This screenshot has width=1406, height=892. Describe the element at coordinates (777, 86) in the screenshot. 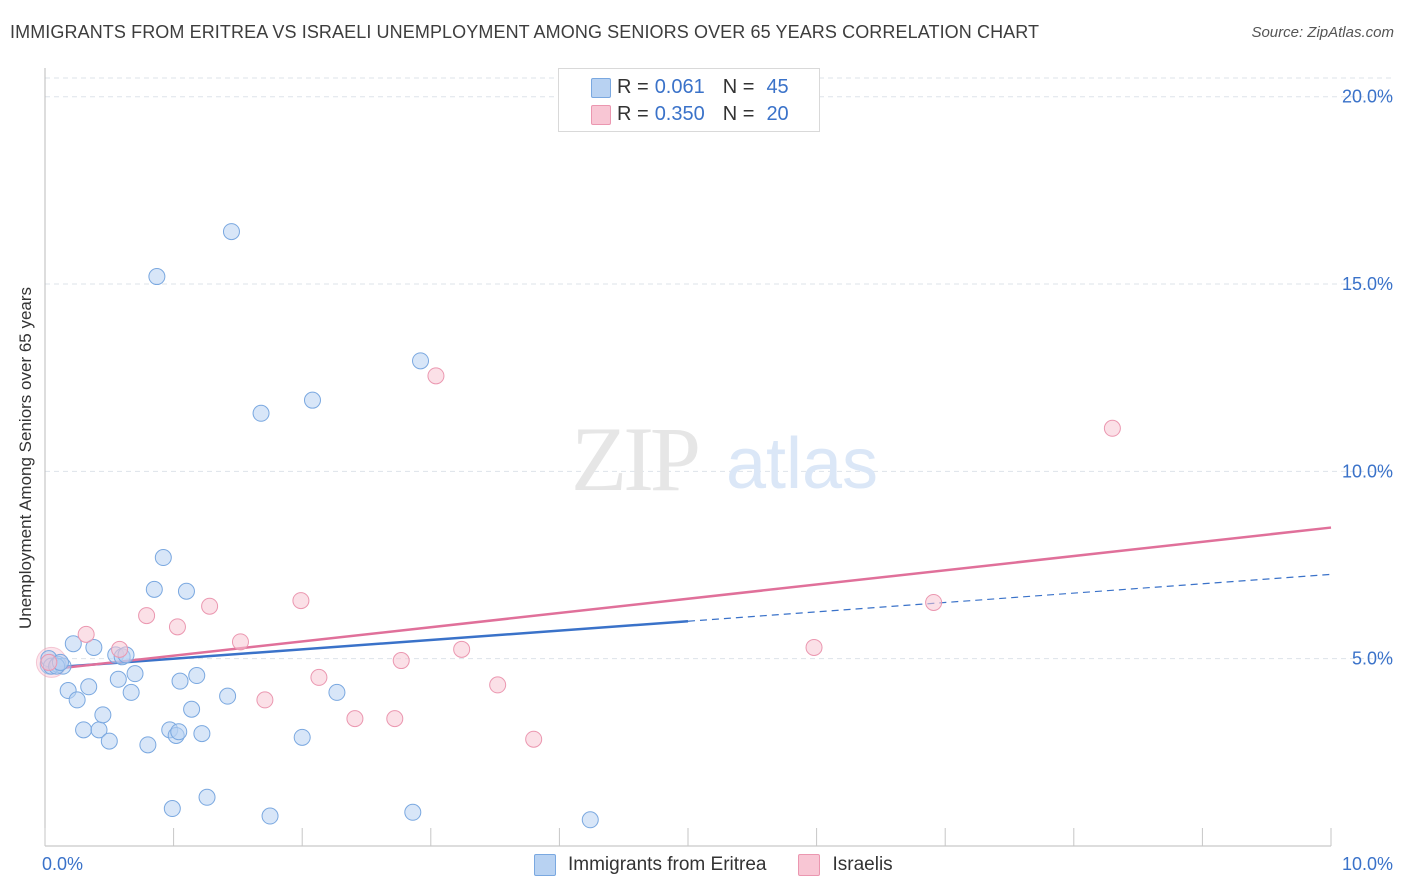

I see `legend-n-value: 45` at that location.